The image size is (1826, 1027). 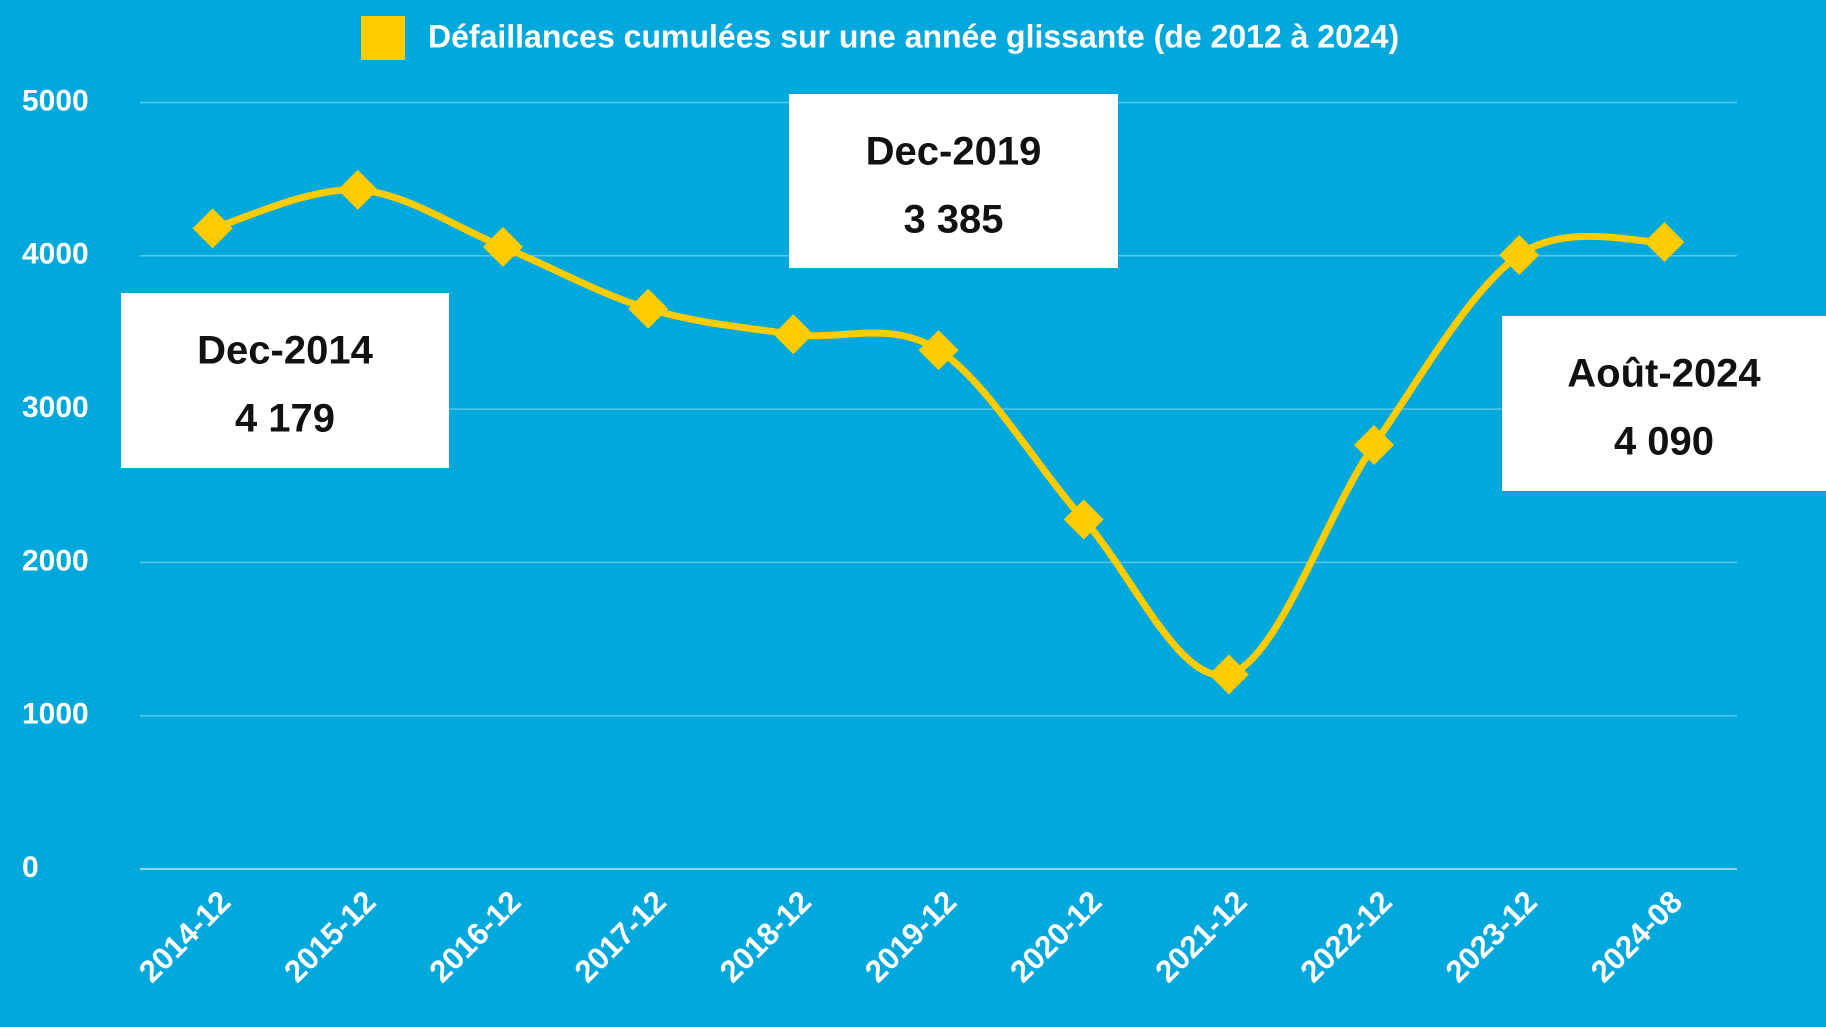 I want to click on y-tick-label: 2000, so click(x=55, y=560).